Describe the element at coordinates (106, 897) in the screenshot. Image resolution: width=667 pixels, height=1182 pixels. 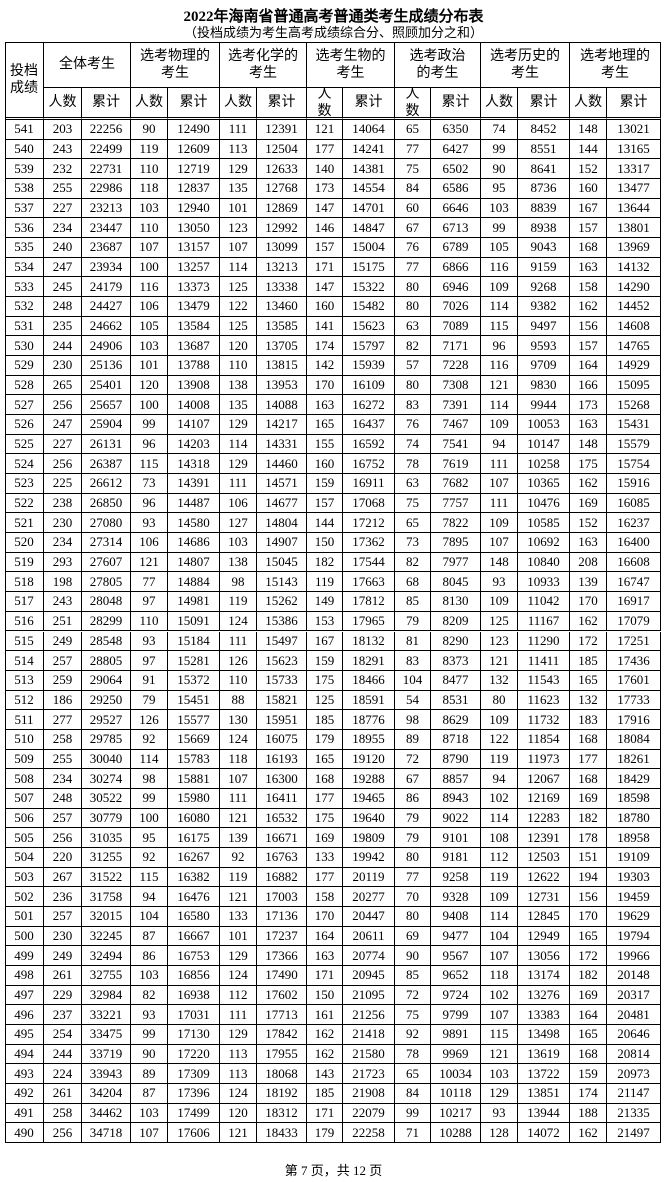
I see `table-cell: 31758` at that location.